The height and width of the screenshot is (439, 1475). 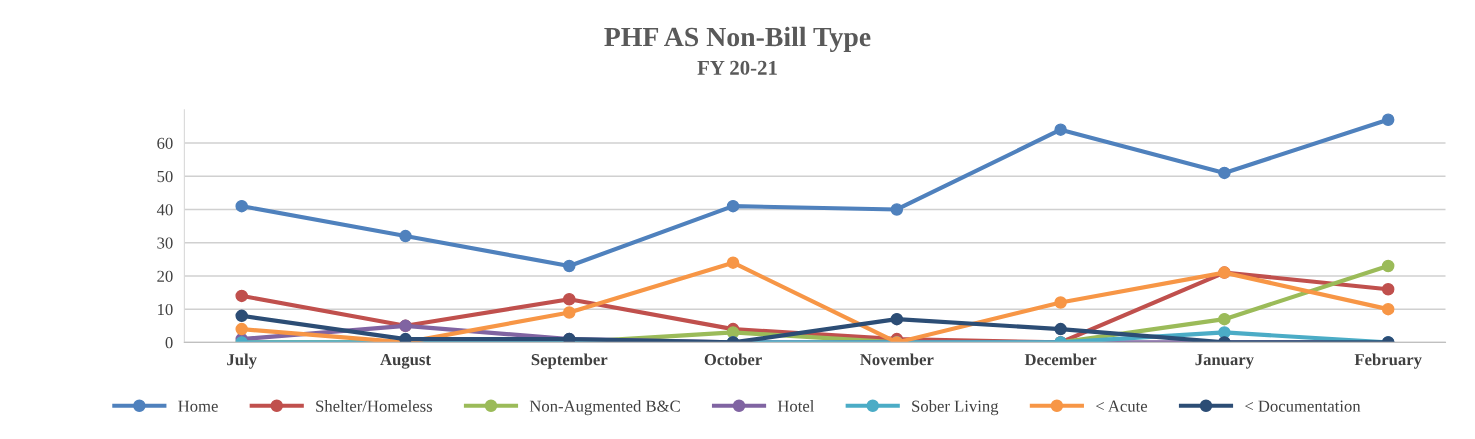 I want to click on y-tick-label: 40, so click(x=164, y=210).